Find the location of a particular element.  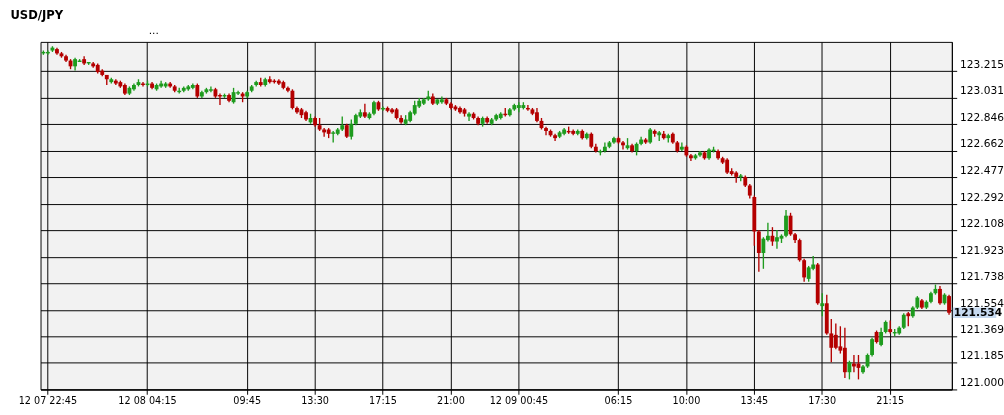

x-tick-label: 17:15 is located at coordinates (383, 401).